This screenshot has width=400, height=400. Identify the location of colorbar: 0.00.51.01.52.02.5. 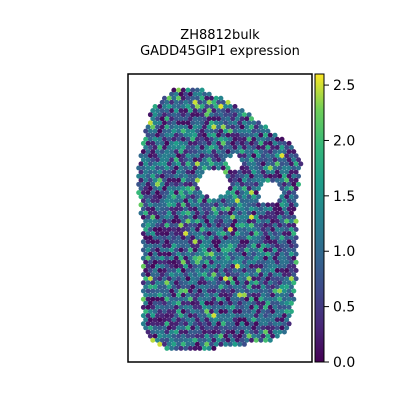
(334, 222).